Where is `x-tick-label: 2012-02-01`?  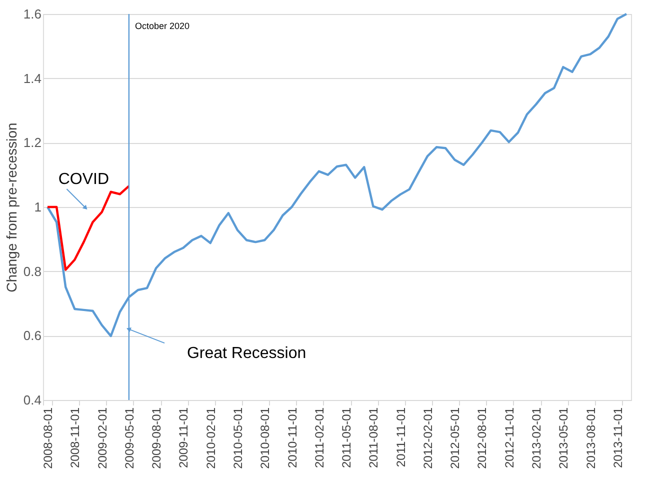
x-tick-label: 2012-02-01 is located at coordinates (427, 438).